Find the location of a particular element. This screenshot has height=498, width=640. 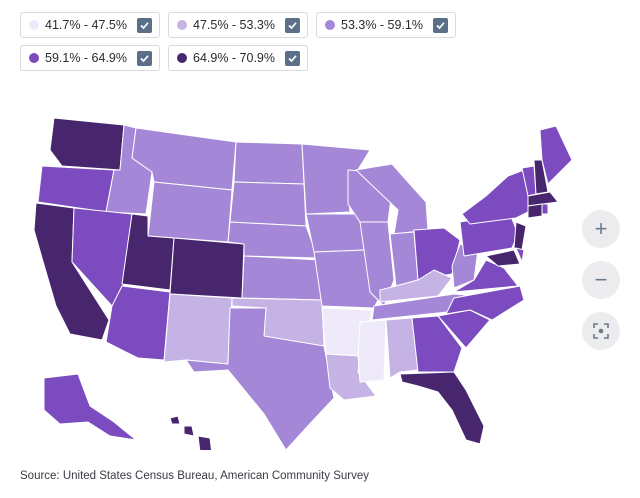

legend-item-5: 64.9% - 70.9% is located at coordinates (238, 58).